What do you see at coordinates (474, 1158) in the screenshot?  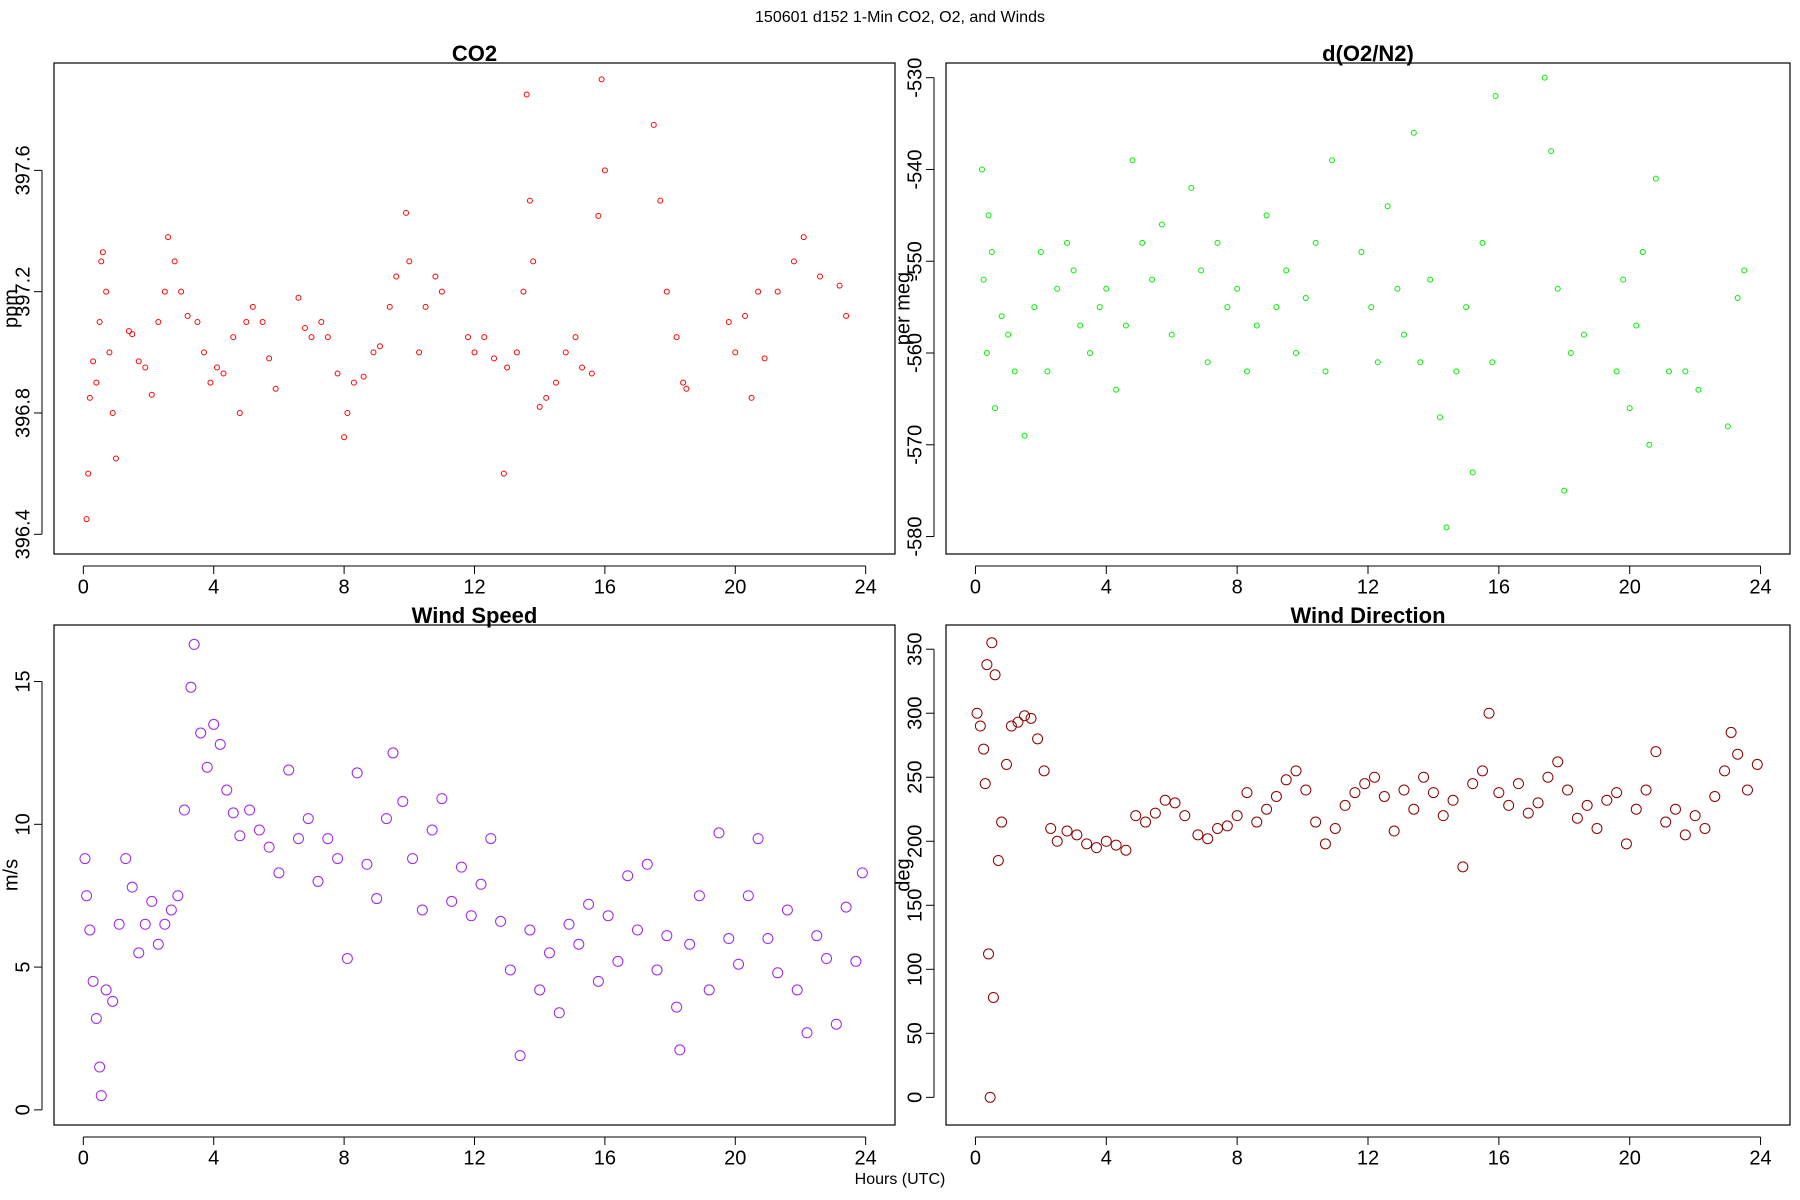 I see `x-tick-label: 12` at bounding box center [474, 1158].